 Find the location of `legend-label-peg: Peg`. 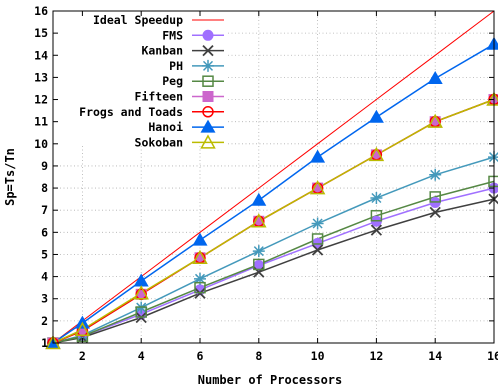

legend-label-peg: Peg is located at coordinates (172, 81).